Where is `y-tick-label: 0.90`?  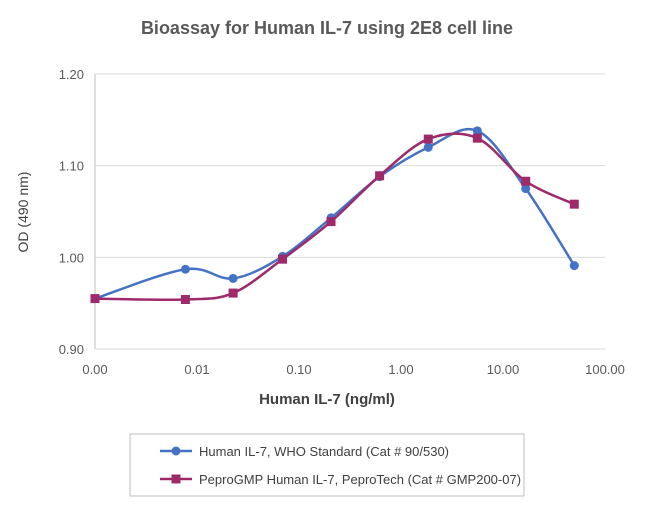 y-tick-label: 0.90 is located at coordinates (71, 349).